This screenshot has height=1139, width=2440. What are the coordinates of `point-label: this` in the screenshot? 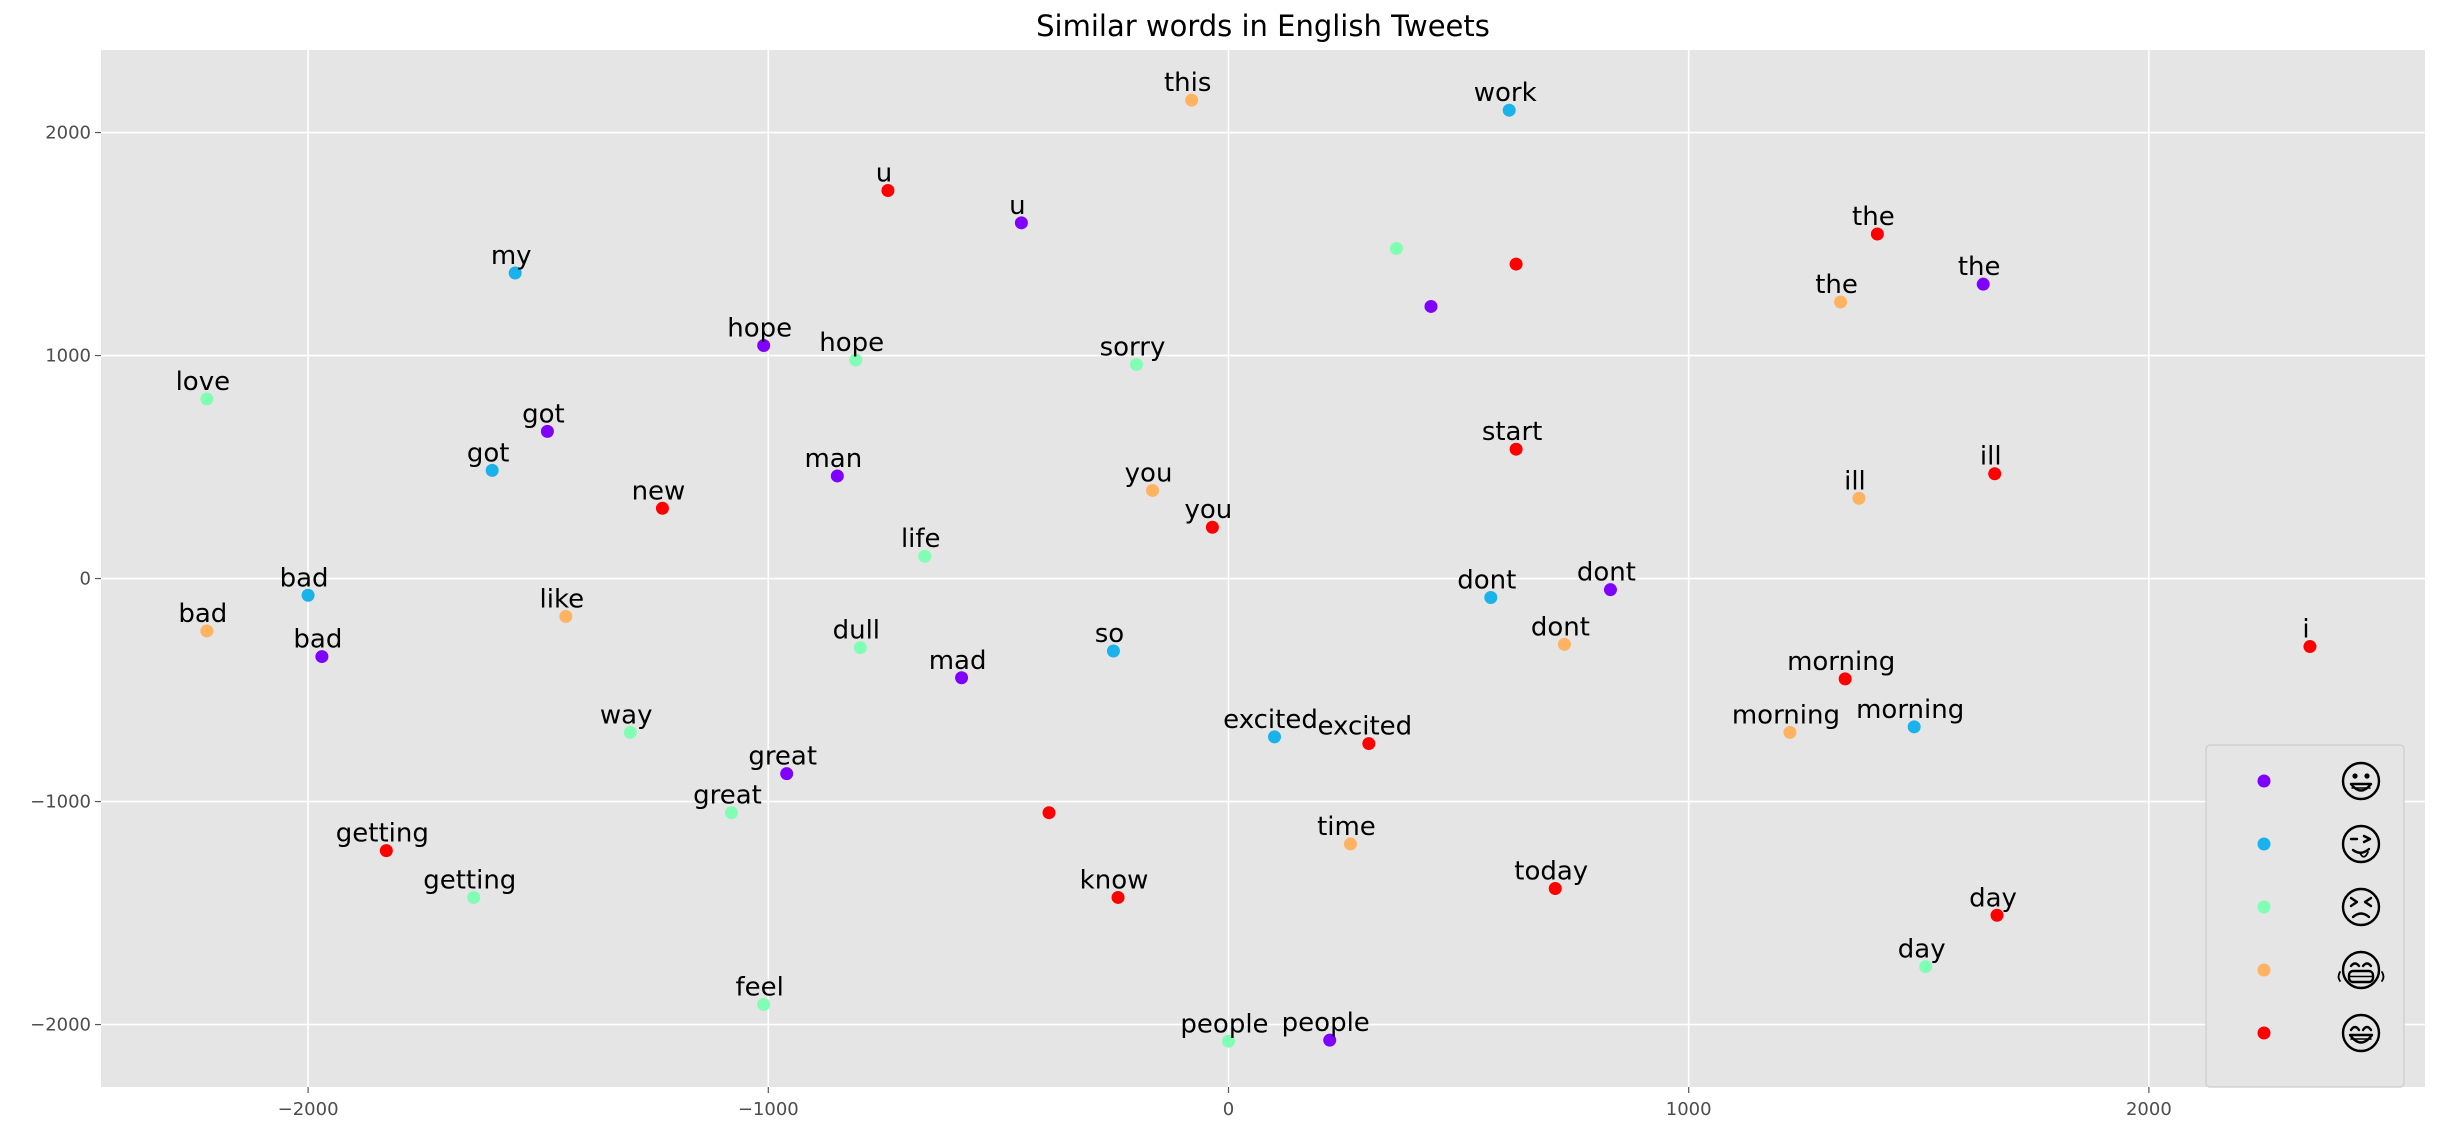 It's located at (1187, 83).